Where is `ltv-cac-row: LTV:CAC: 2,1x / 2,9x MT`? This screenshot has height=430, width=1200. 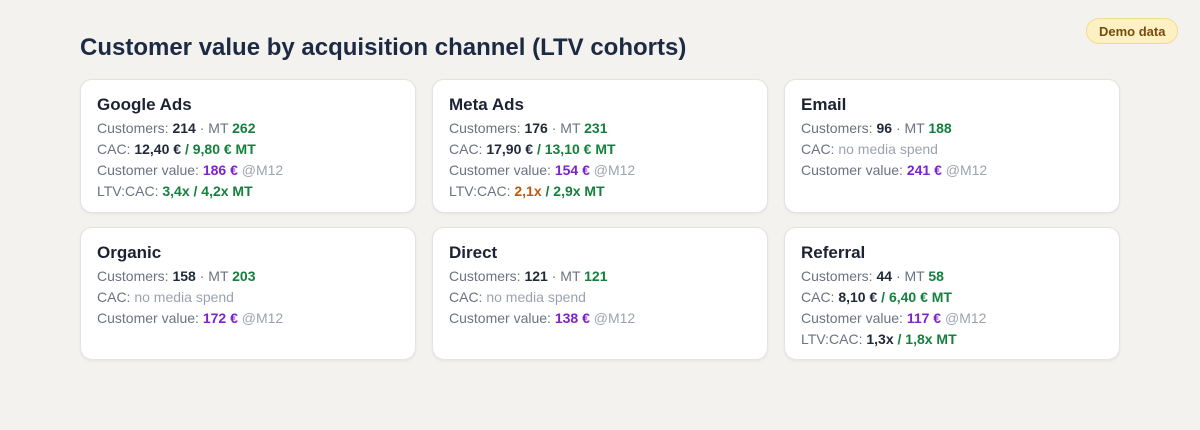
ltv-cac-row: LTV:CAC: 2,1x / 2,9x MT is located at coordinates (600, 191).